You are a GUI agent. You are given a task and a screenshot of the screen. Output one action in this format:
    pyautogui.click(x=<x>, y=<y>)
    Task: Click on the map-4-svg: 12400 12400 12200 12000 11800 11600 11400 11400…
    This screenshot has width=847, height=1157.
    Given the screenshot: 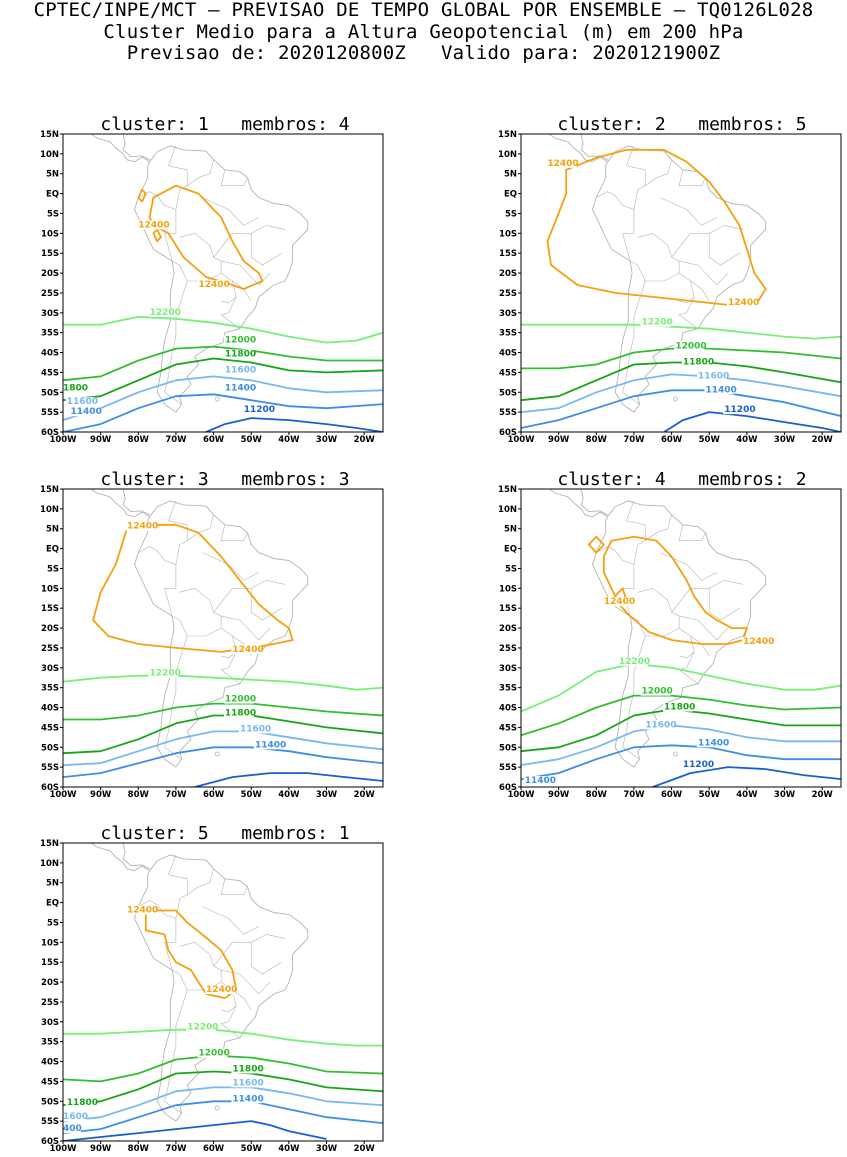 What is the action you would take?
    pyautogui.click(x=670, y=642)
    